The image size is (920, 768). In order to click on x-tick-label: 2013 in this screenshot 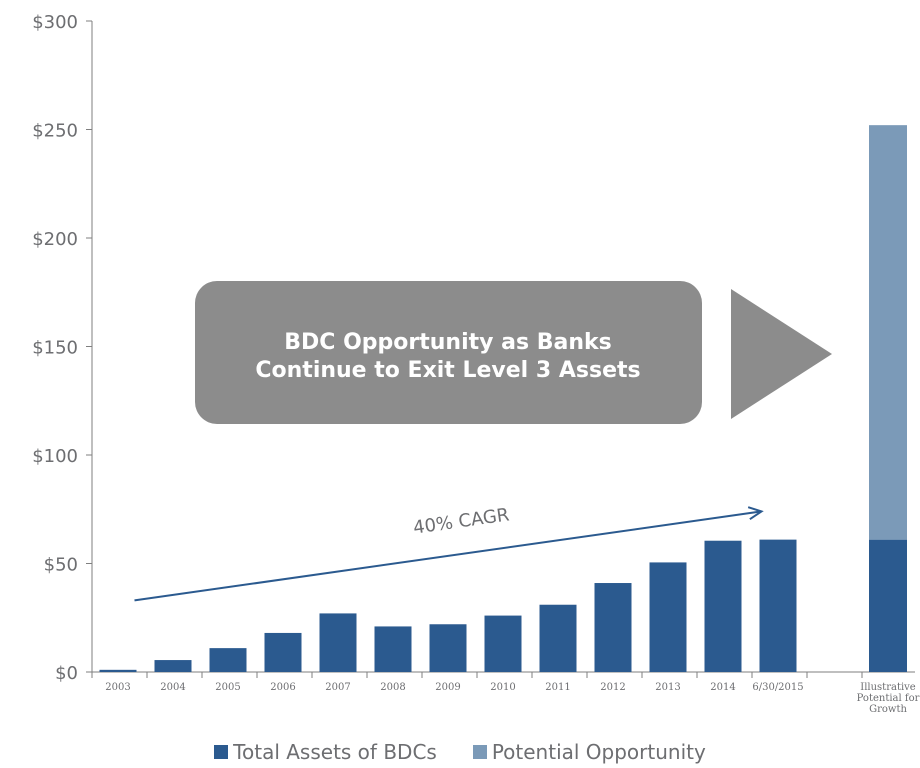, I will do `click(667, 687)`.